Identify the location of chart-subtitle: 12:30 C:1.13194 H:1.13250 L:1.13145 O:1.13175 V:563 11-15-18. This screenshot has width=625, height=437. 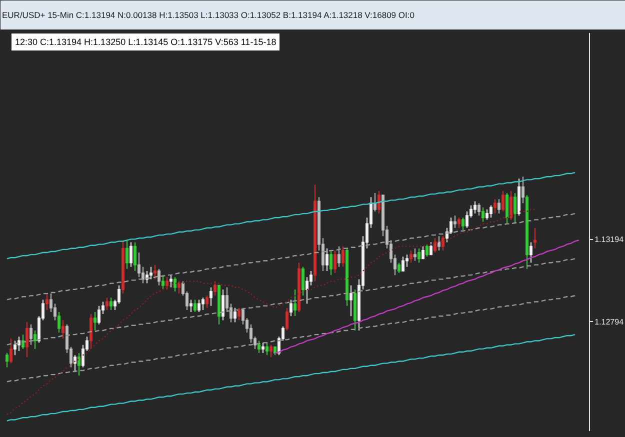
(145, 42).